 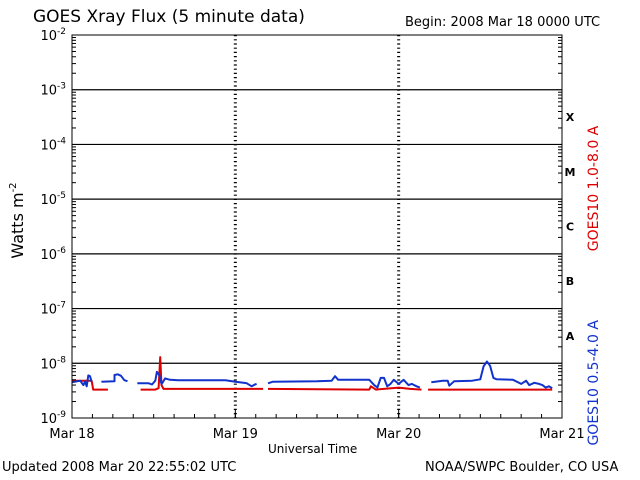 What do you see at coordinates (53, 90) in the screenshot?
I see `y-tick-label: 10⁻³` at bounding box center [53, 90].